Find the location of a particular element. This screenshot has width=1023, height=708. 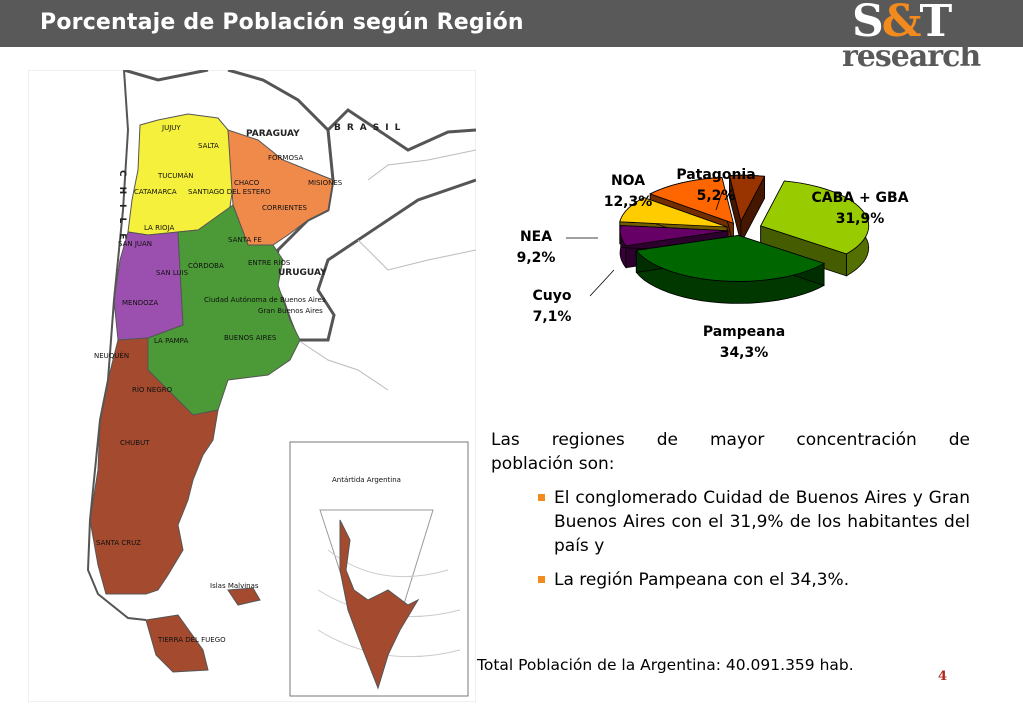

label-uruguay: URUGUAY is located at coordinates (302, 273).